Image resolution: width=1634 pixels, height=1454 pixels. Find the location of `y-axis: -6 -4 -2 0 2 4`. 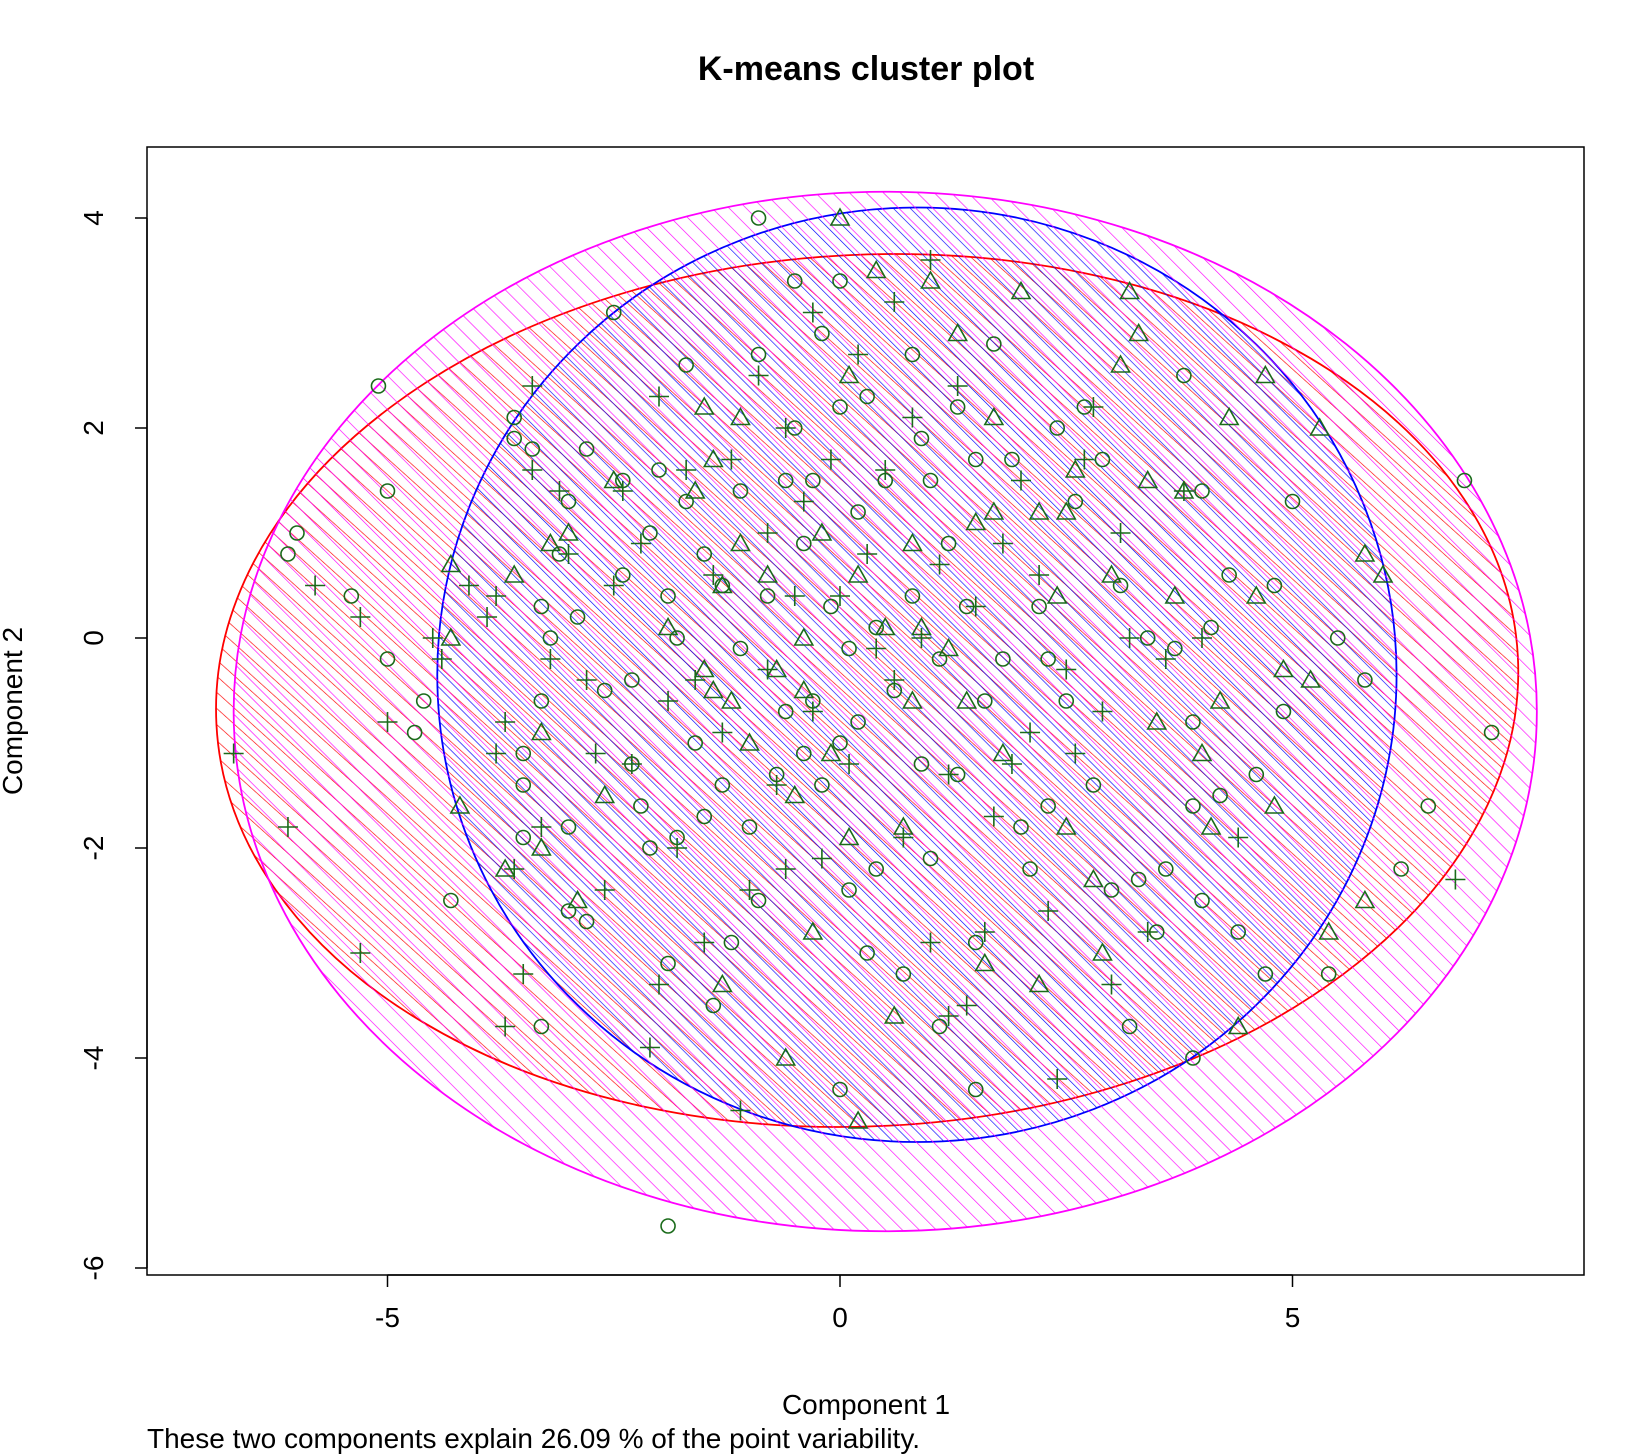

y-axis: -6 -4 -2 0 2 4 is located at coordinates (113, 745).